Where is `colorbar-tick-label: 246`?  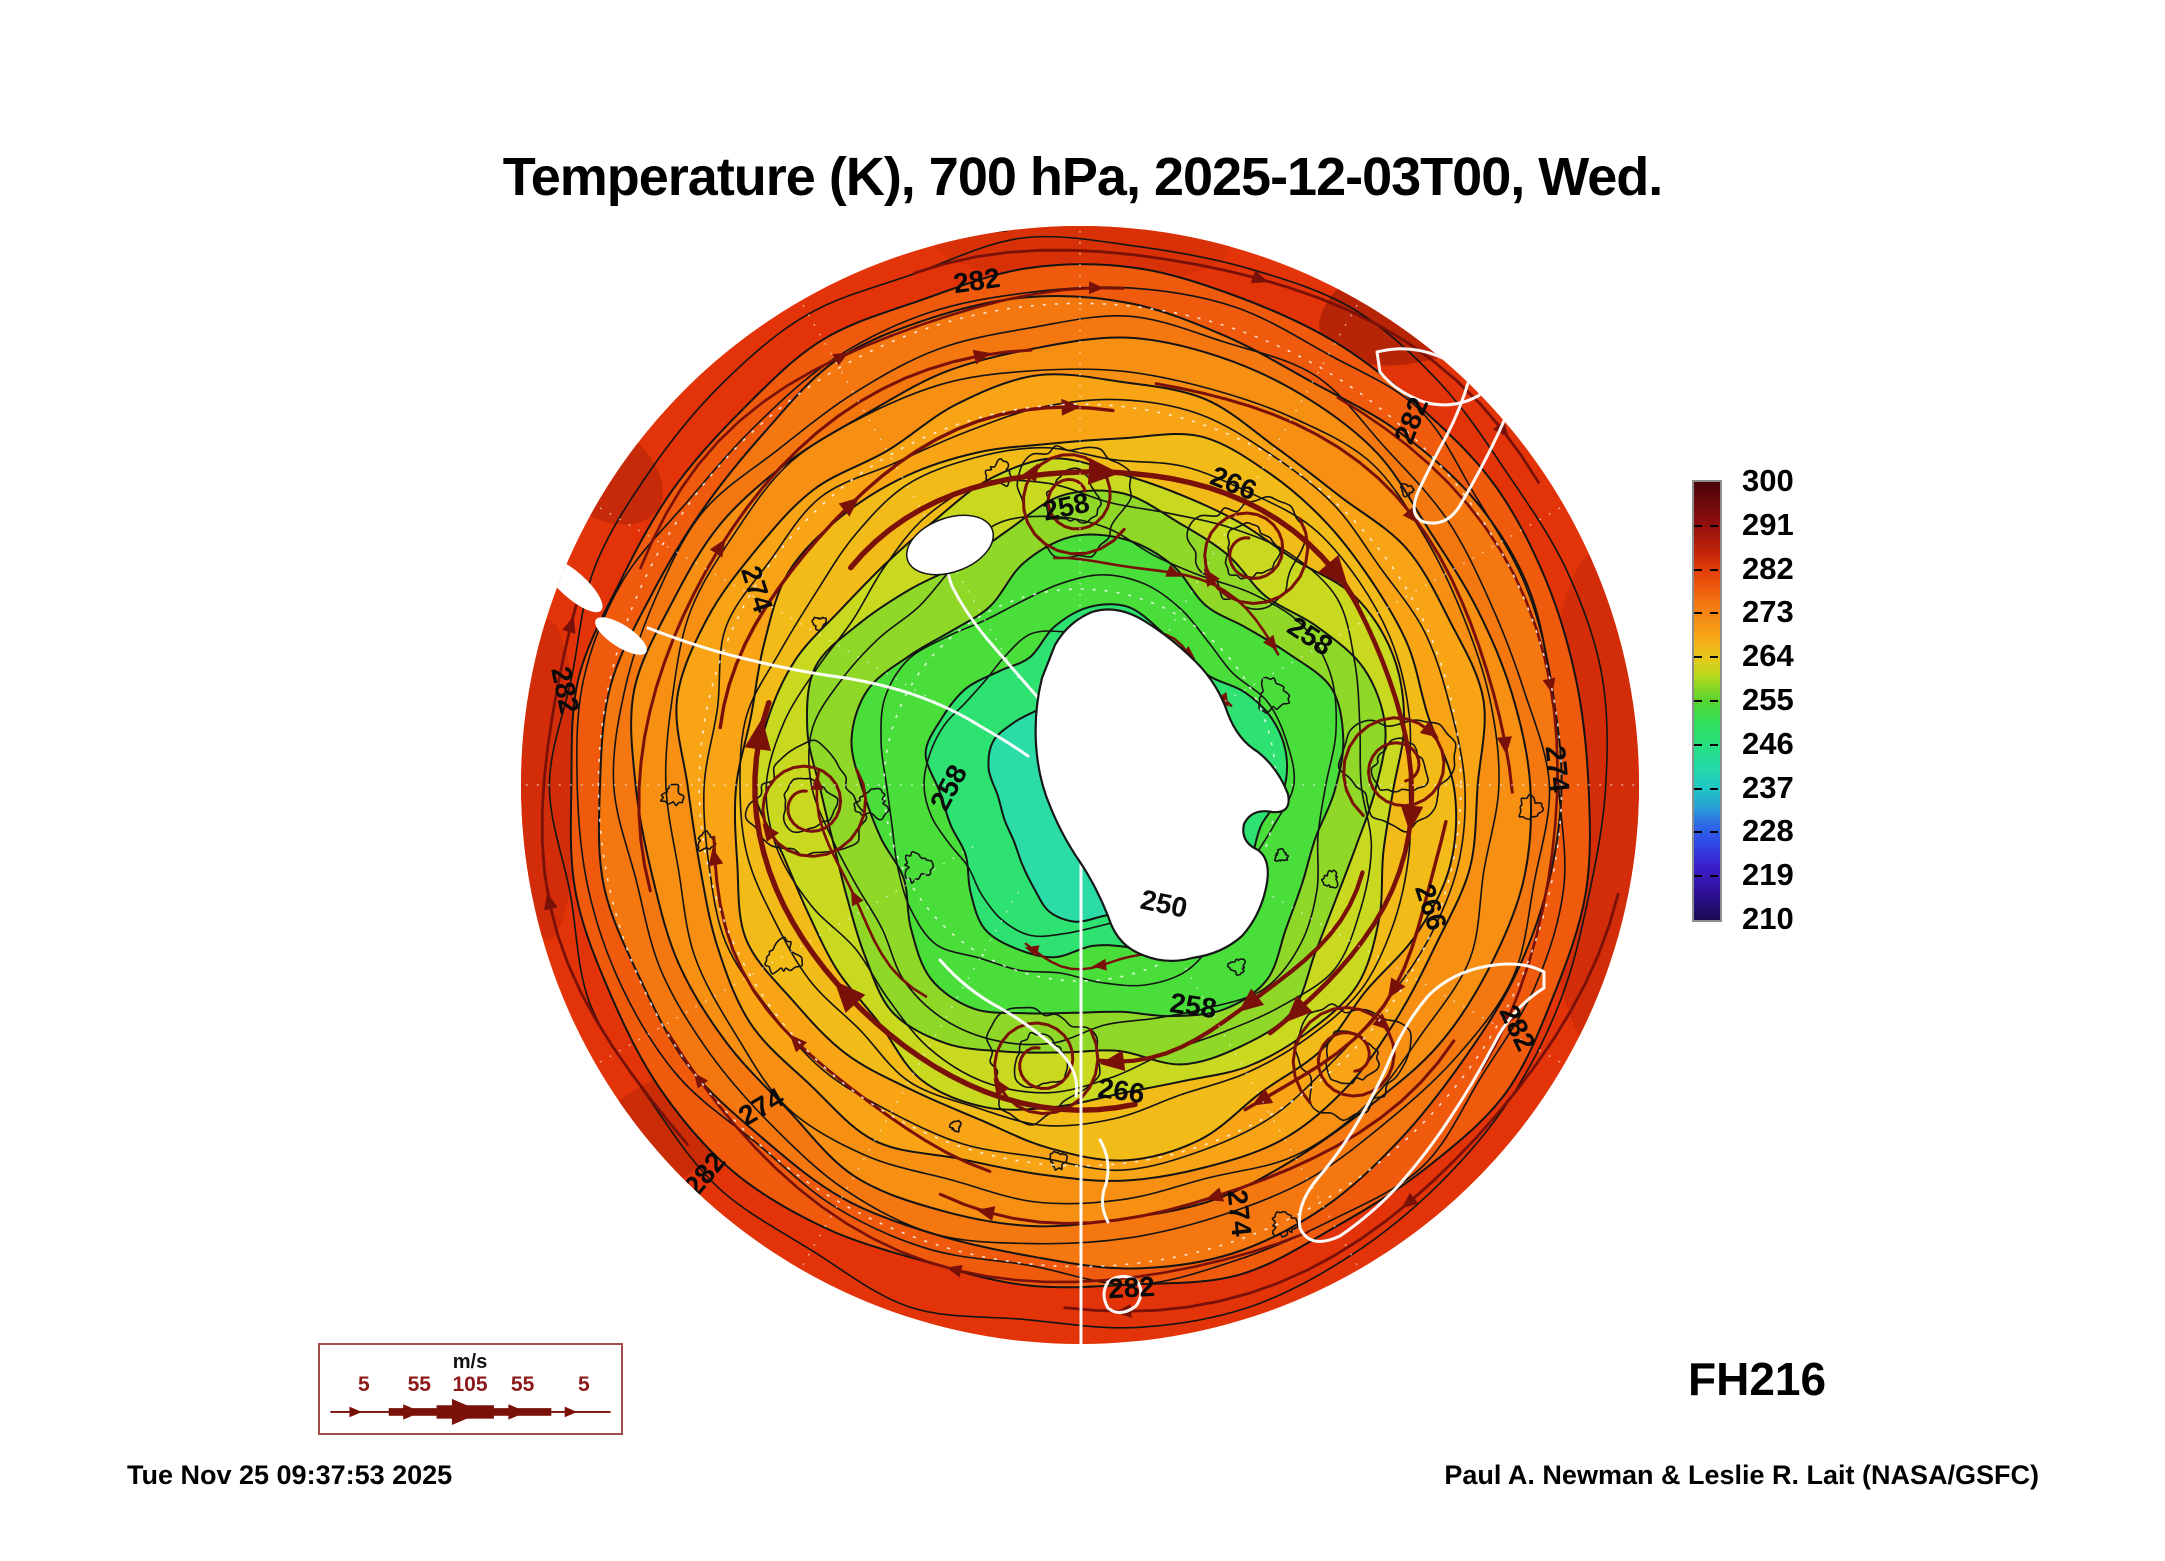 colorbar-tick-label: 246 is located at coordinates (1768, 743).